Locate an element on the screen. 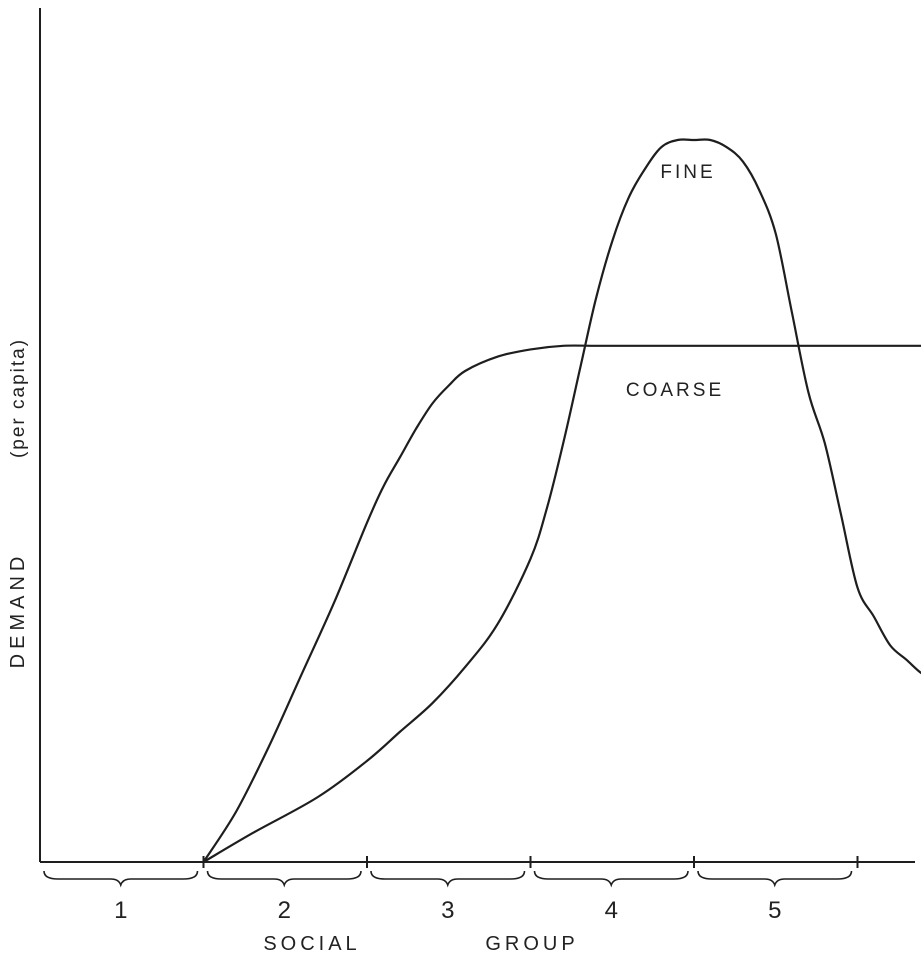 The image size is (921, 964). series-label-coarse: COARSE is located at coordinates (675, 390).